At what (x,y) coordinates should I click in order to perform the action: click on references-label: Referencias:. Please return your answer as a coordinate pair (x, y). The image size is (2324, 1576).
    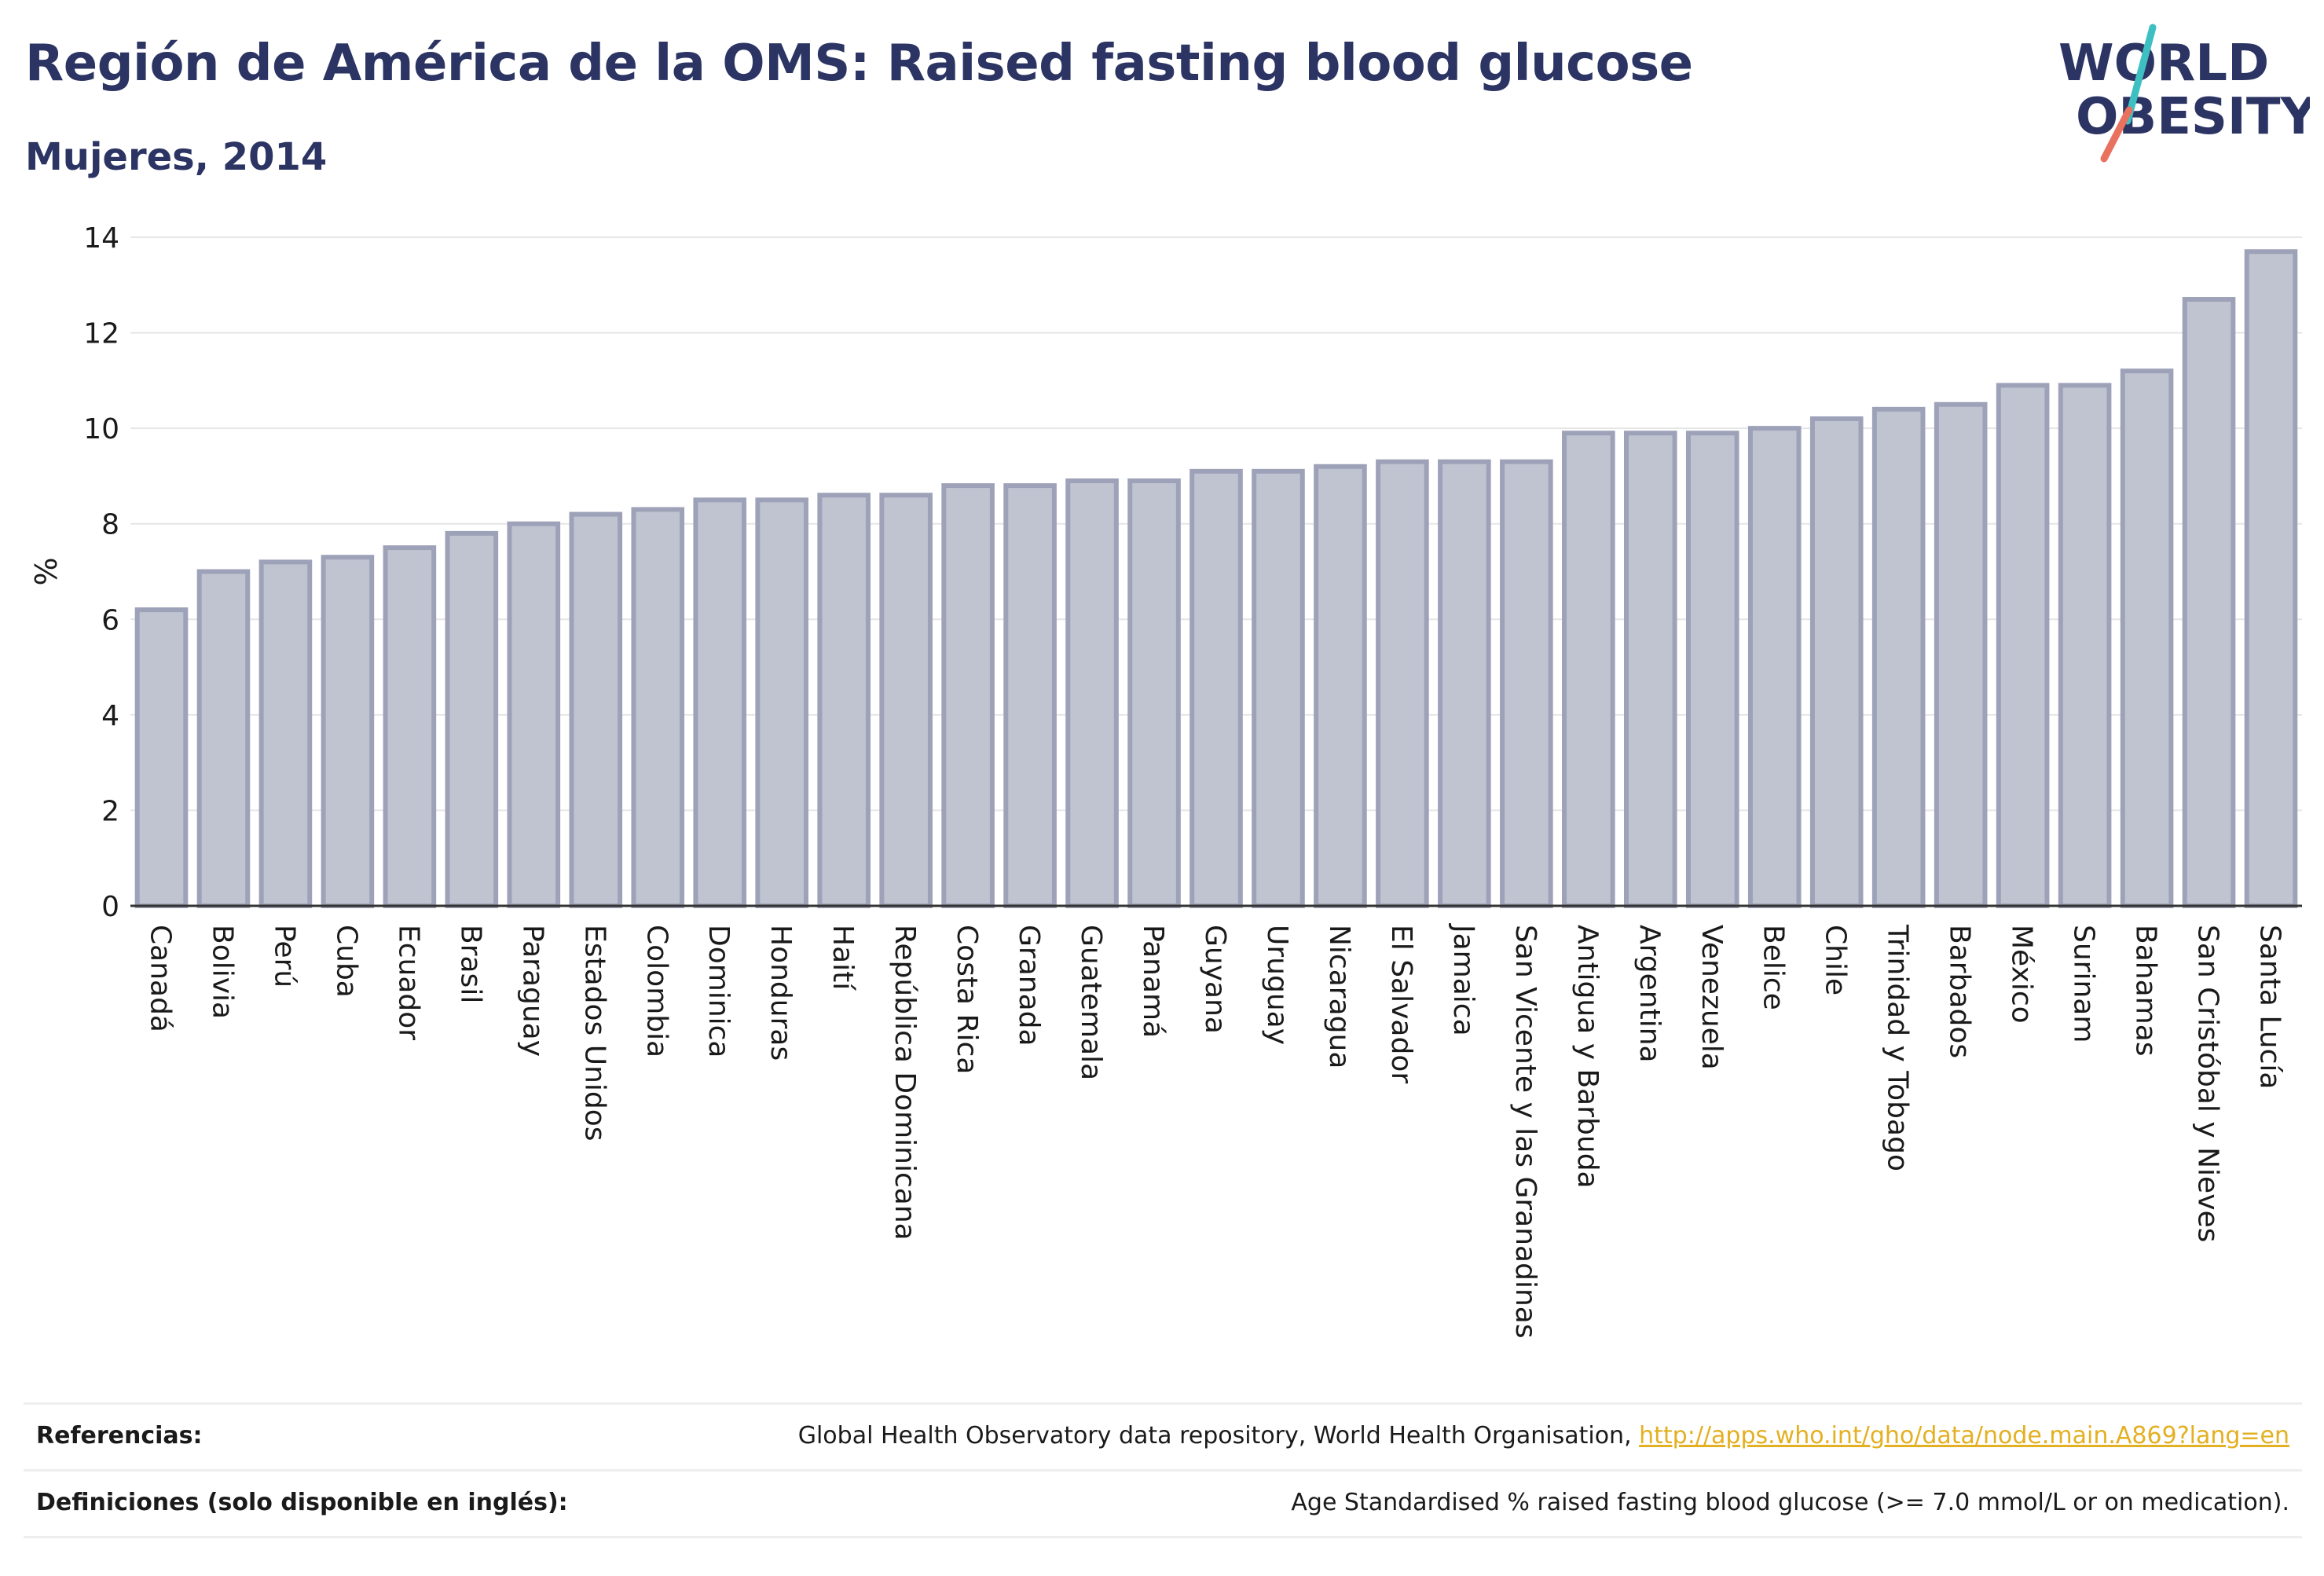
    Looking at the image, I should click on (119, 1436).